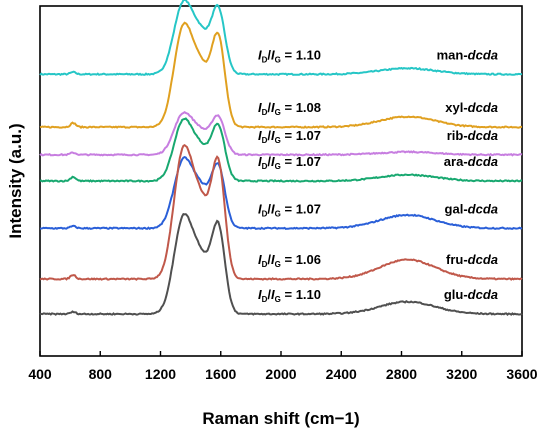 The image size is (550, 437). What do you see at coordinates (289, 136) in the screenshot?
I see `ratio-label-rib-dcda: ID/IG = 1.07` at bounding box center [289, 136].